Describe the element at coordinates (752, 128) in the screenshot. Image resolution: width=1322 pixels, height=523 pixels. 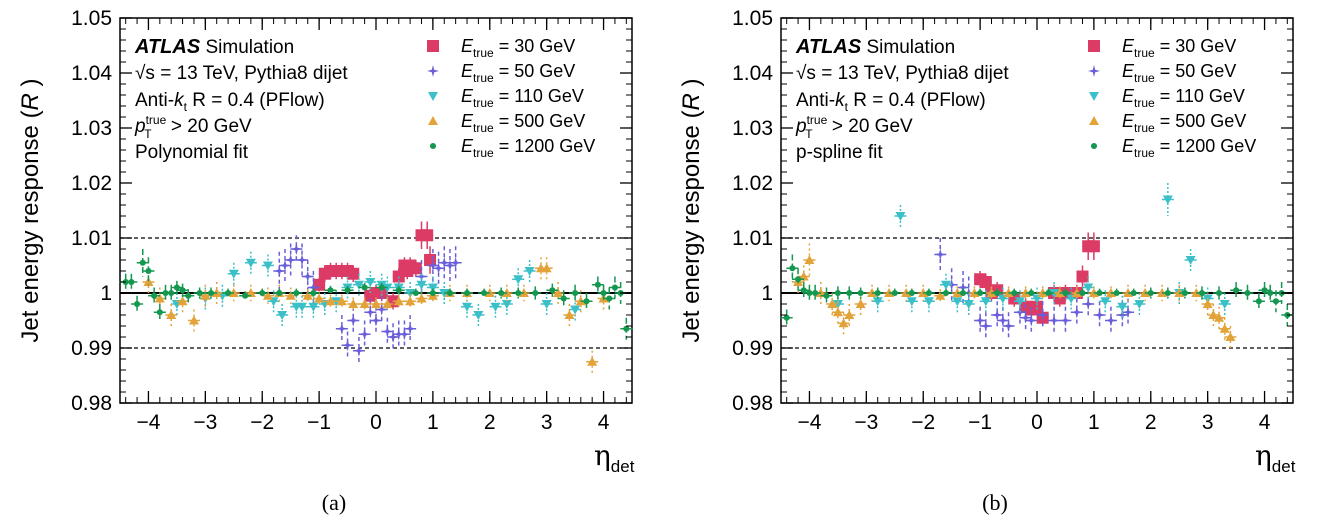
I see `y-tick-label: 1.03` at that location.